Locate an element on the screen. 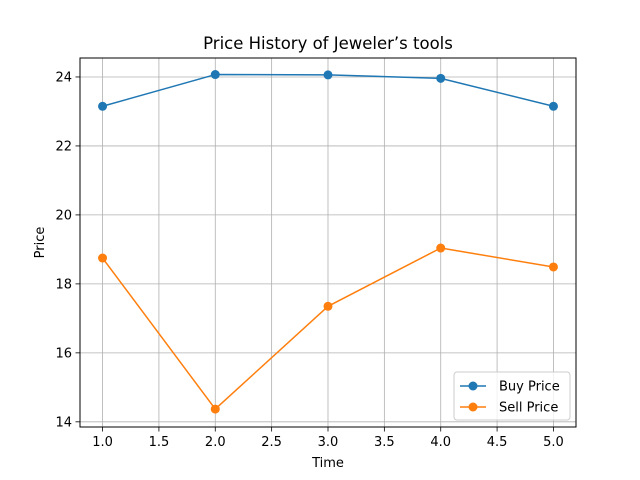  legend: Buy Price Sell Price is located at coordinates (512, 396).